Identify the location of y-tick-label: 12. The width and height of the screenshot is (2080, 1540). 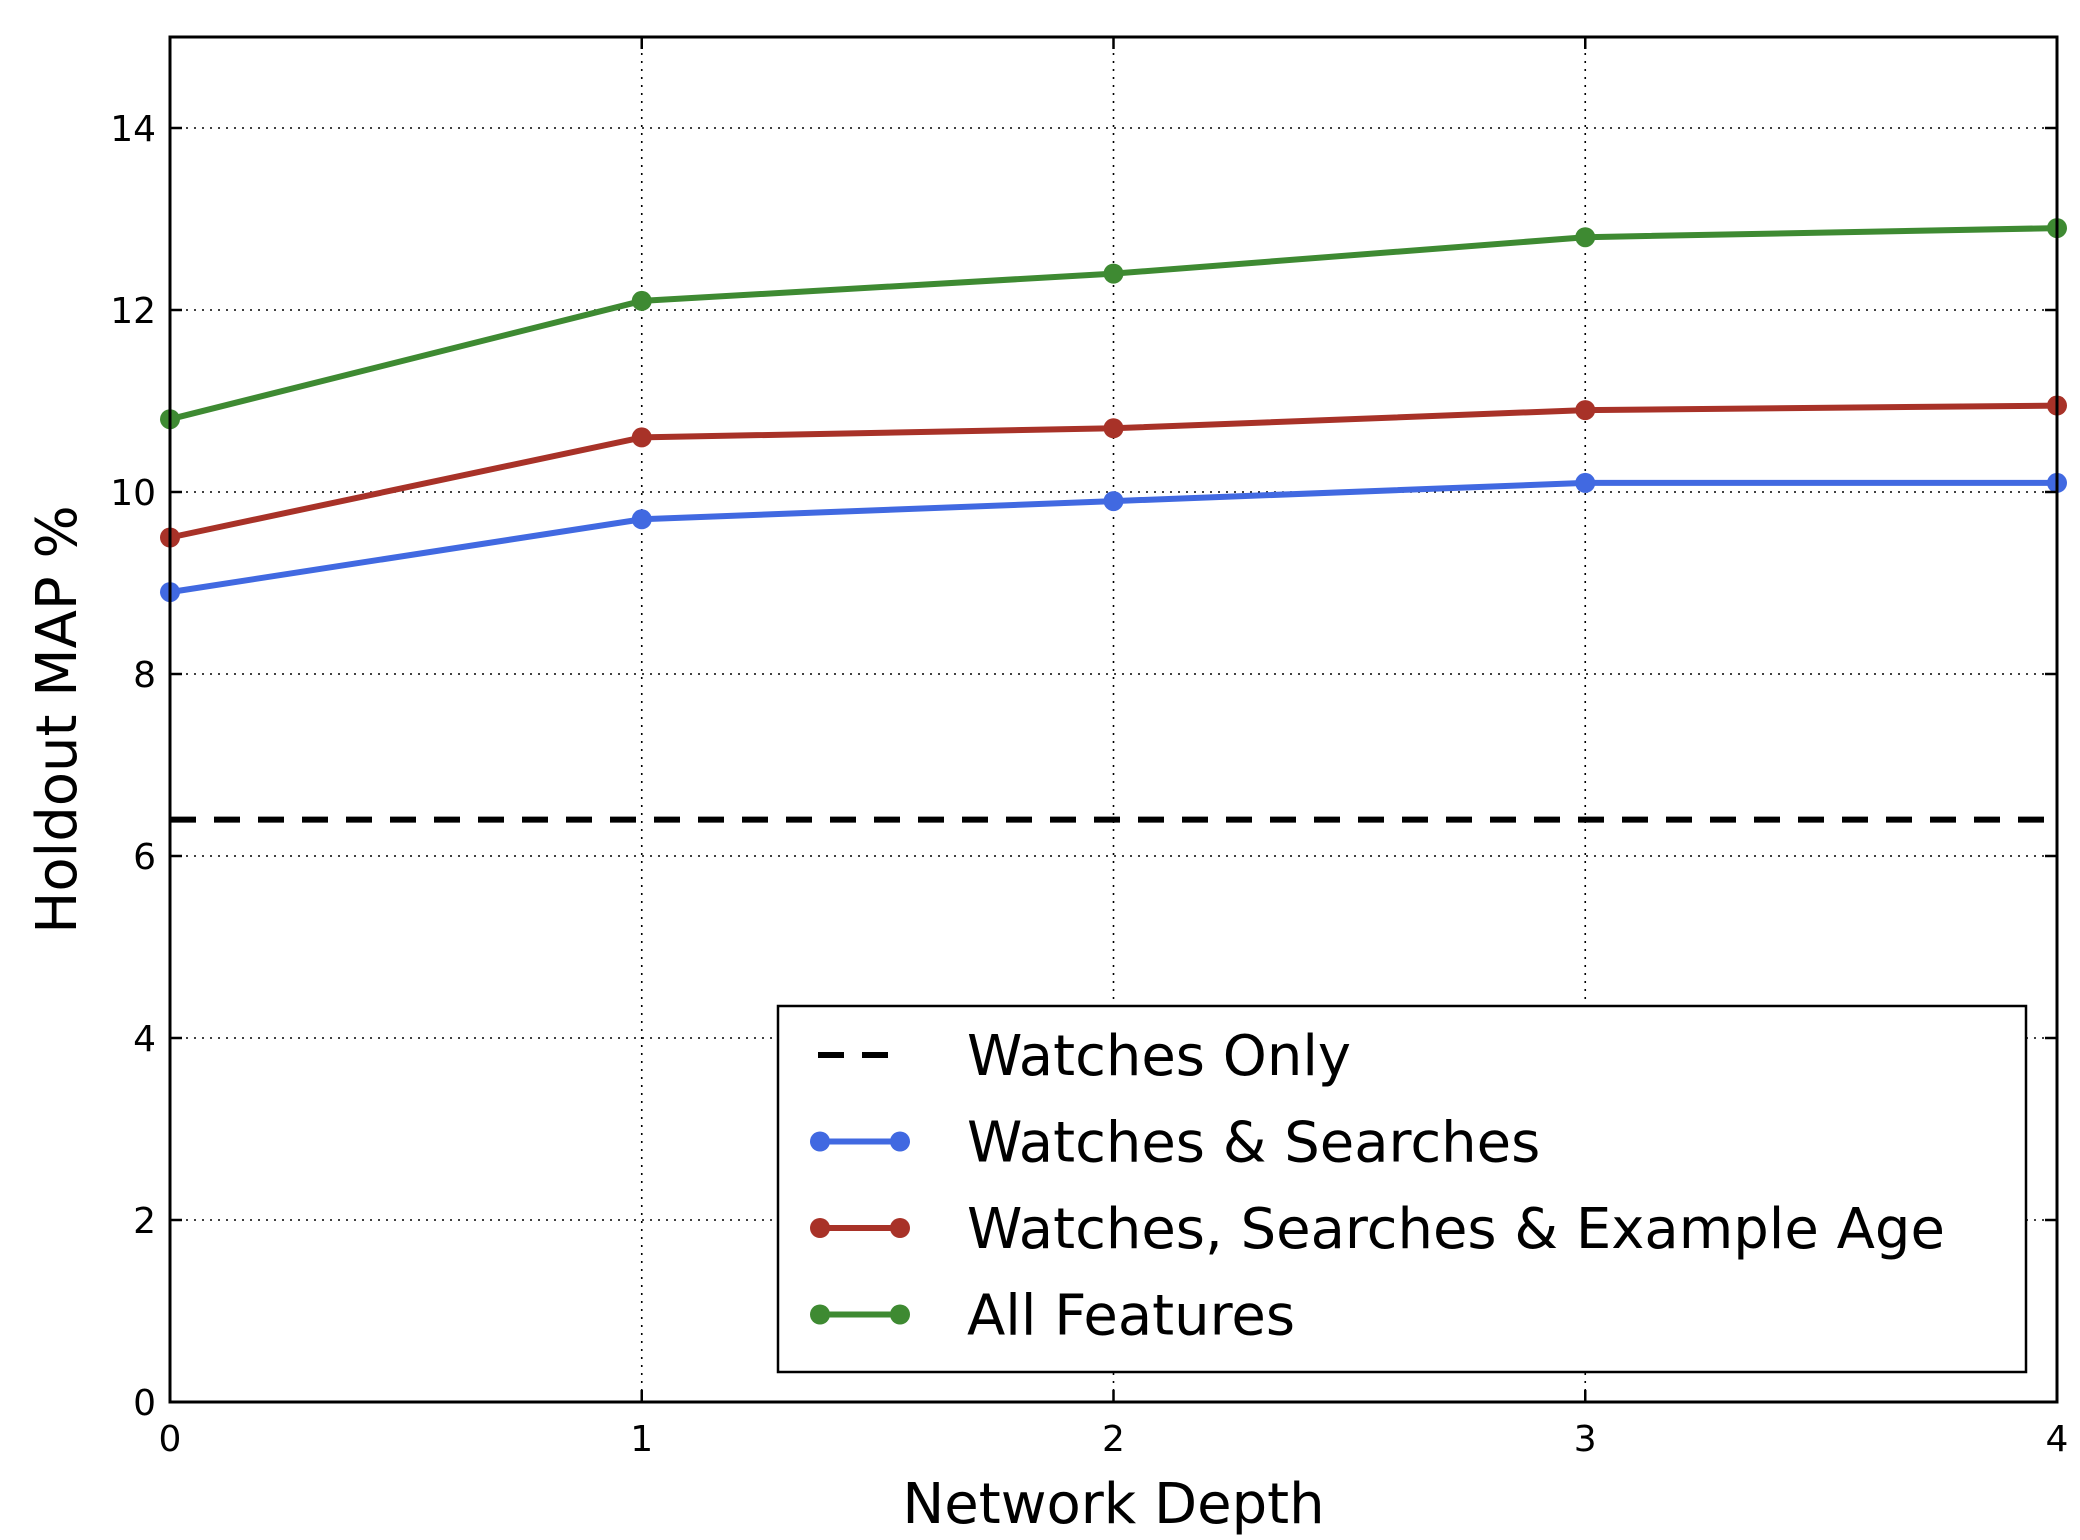
(133, 311).